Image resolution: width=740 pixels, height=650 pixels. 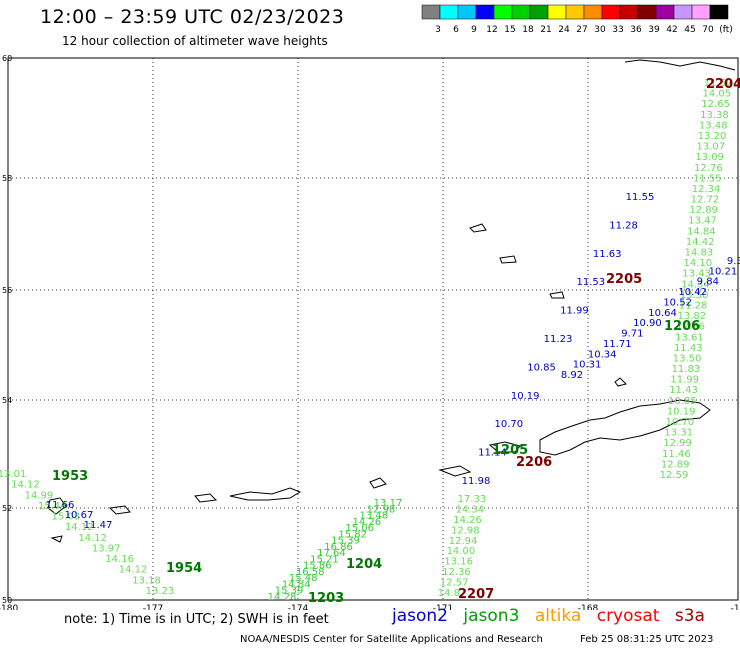 I want to click on wave-height-value: 13.50, so click(x=694, y=295).